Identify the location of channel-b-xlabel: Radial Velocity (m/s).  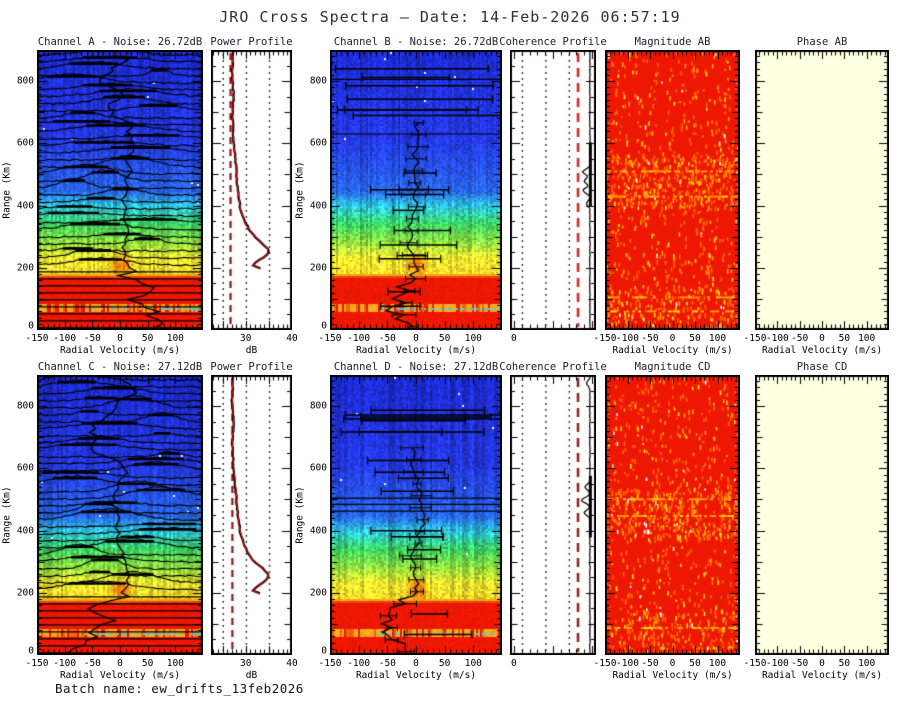
(416, 350).